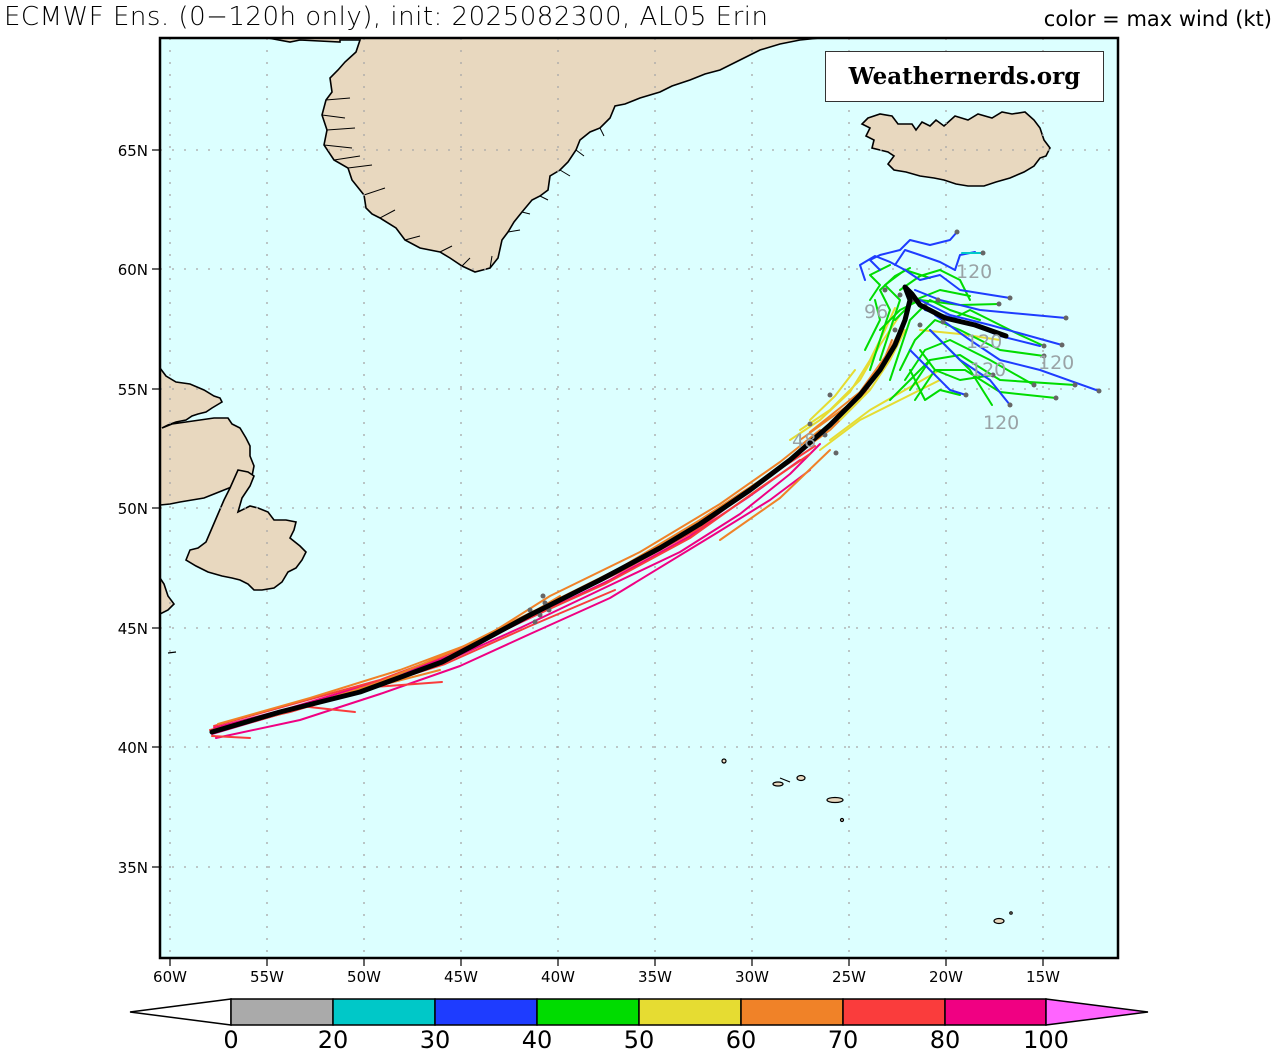  I want to click on colorbar-over-arrow, so click(1097, 1012).